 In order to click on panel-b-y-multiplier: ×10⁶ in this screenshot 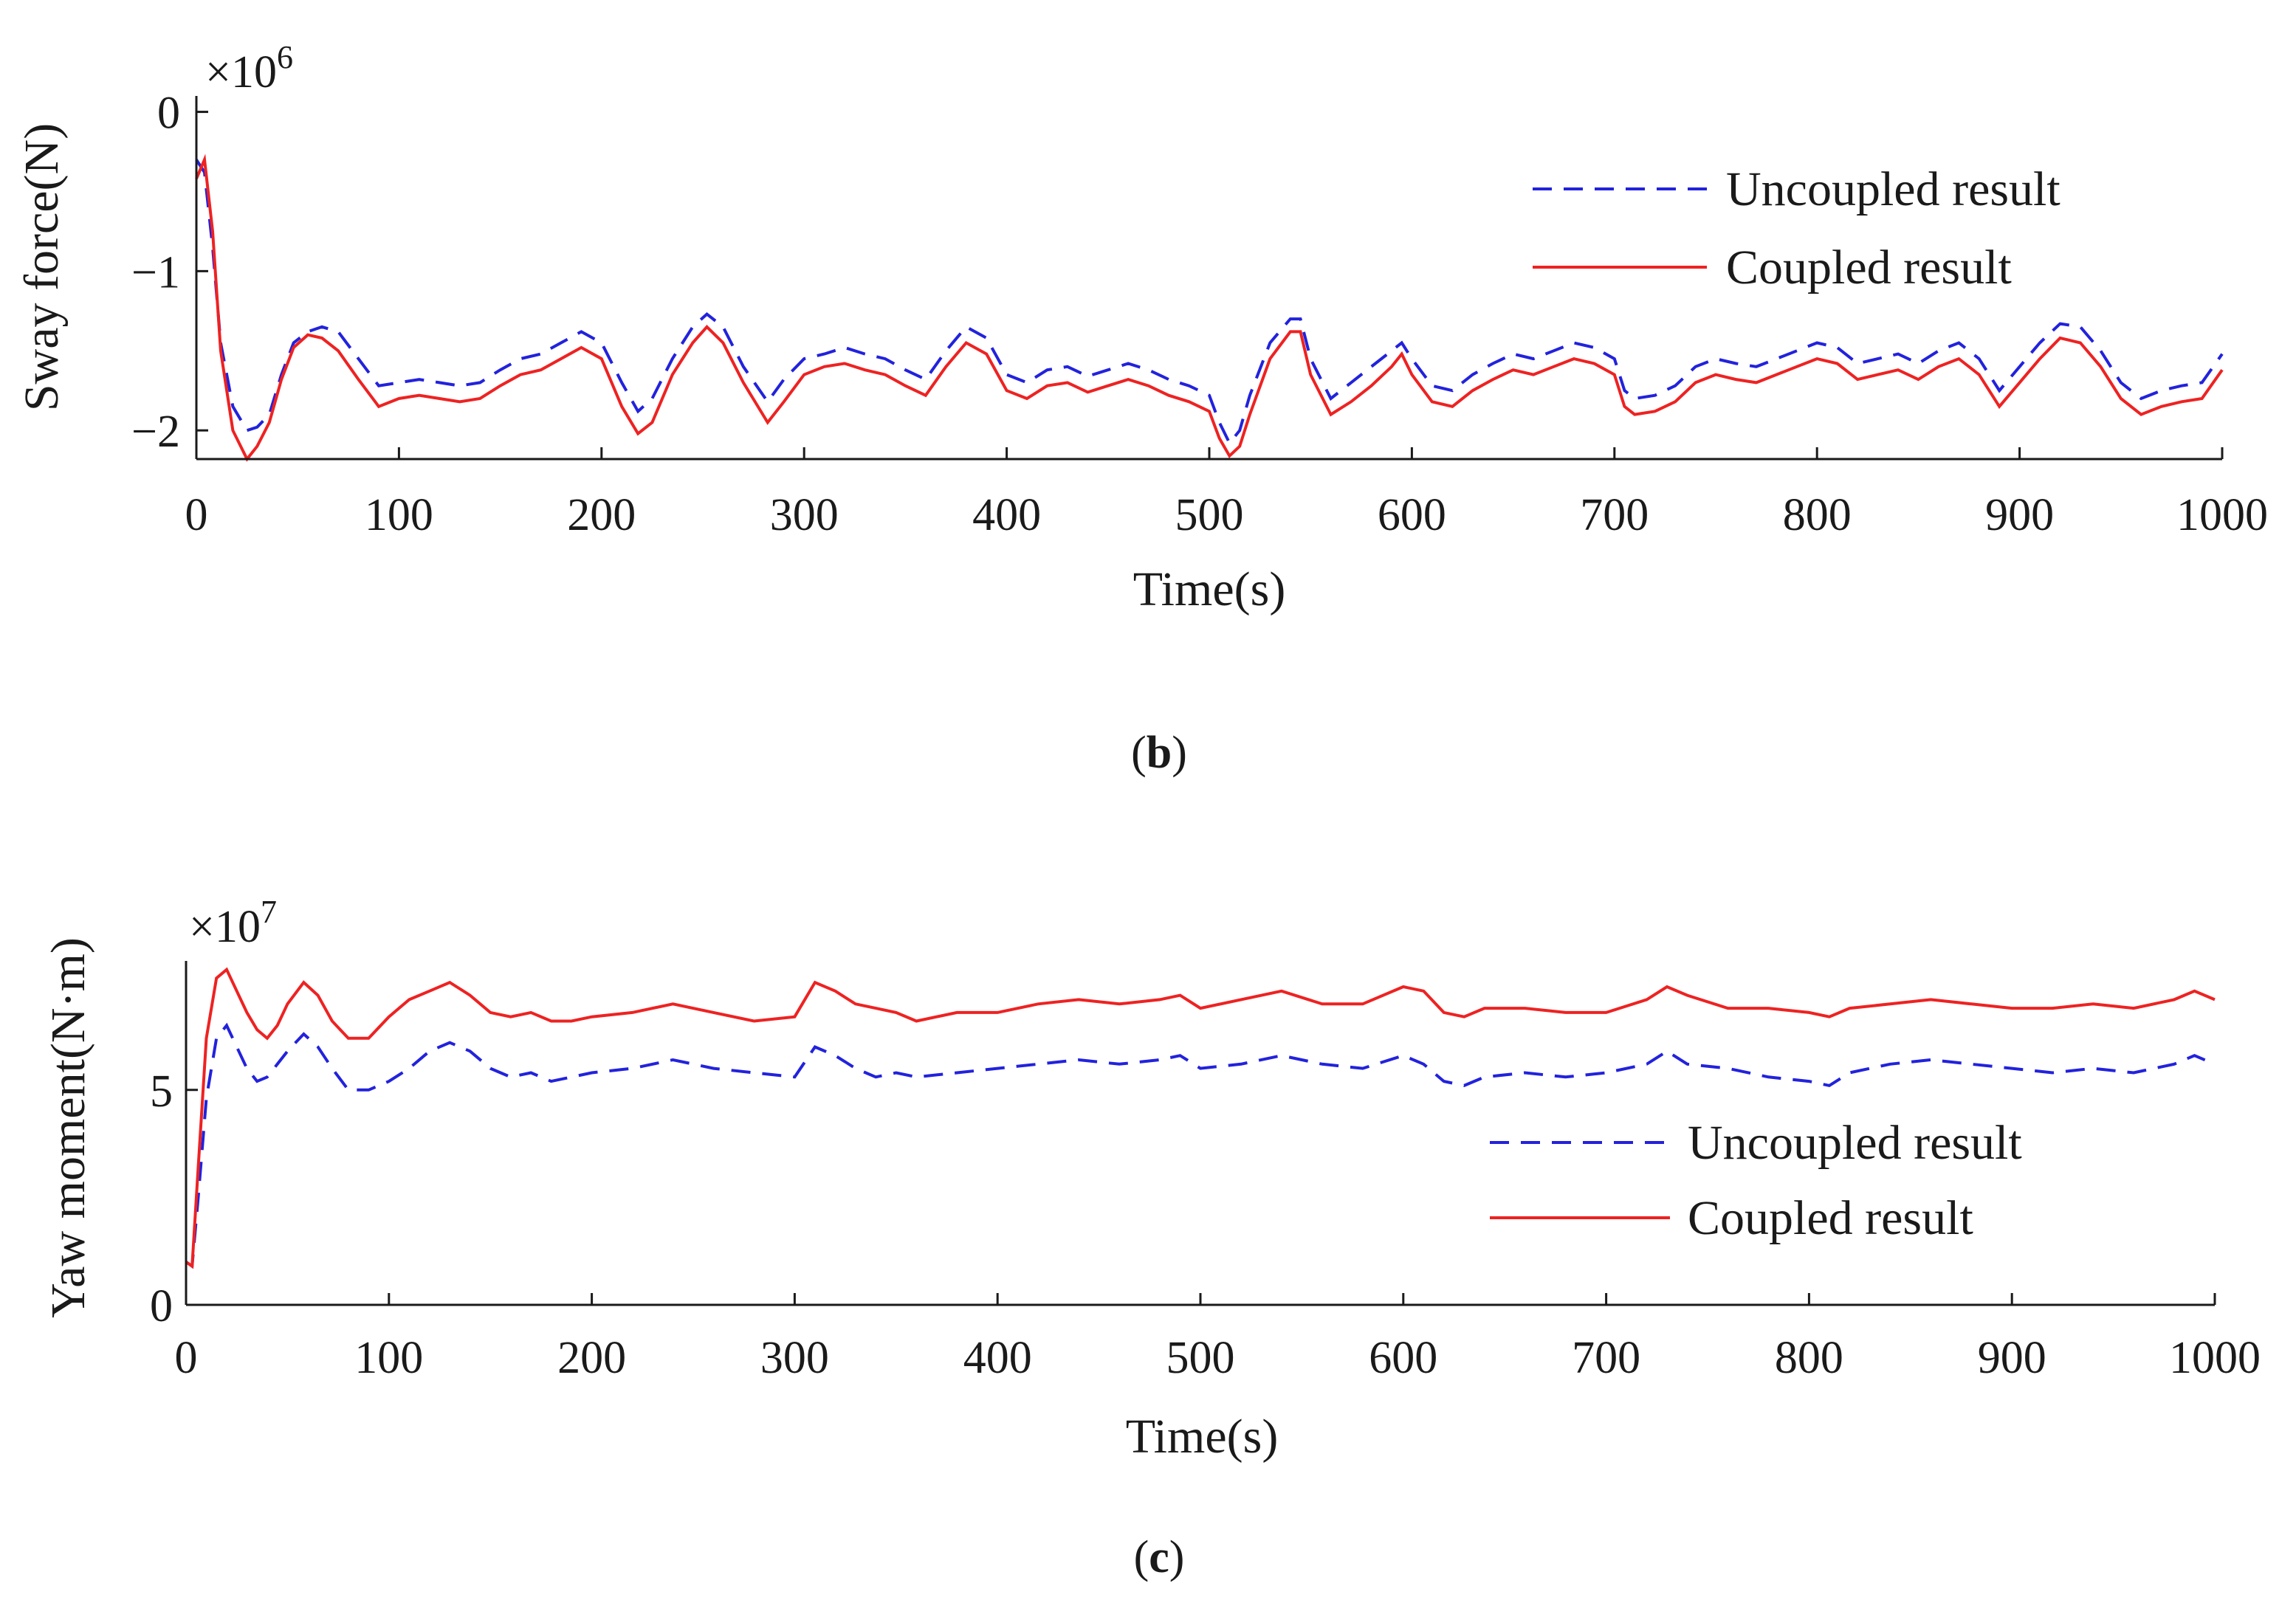, I will do `click(249, 68)`.